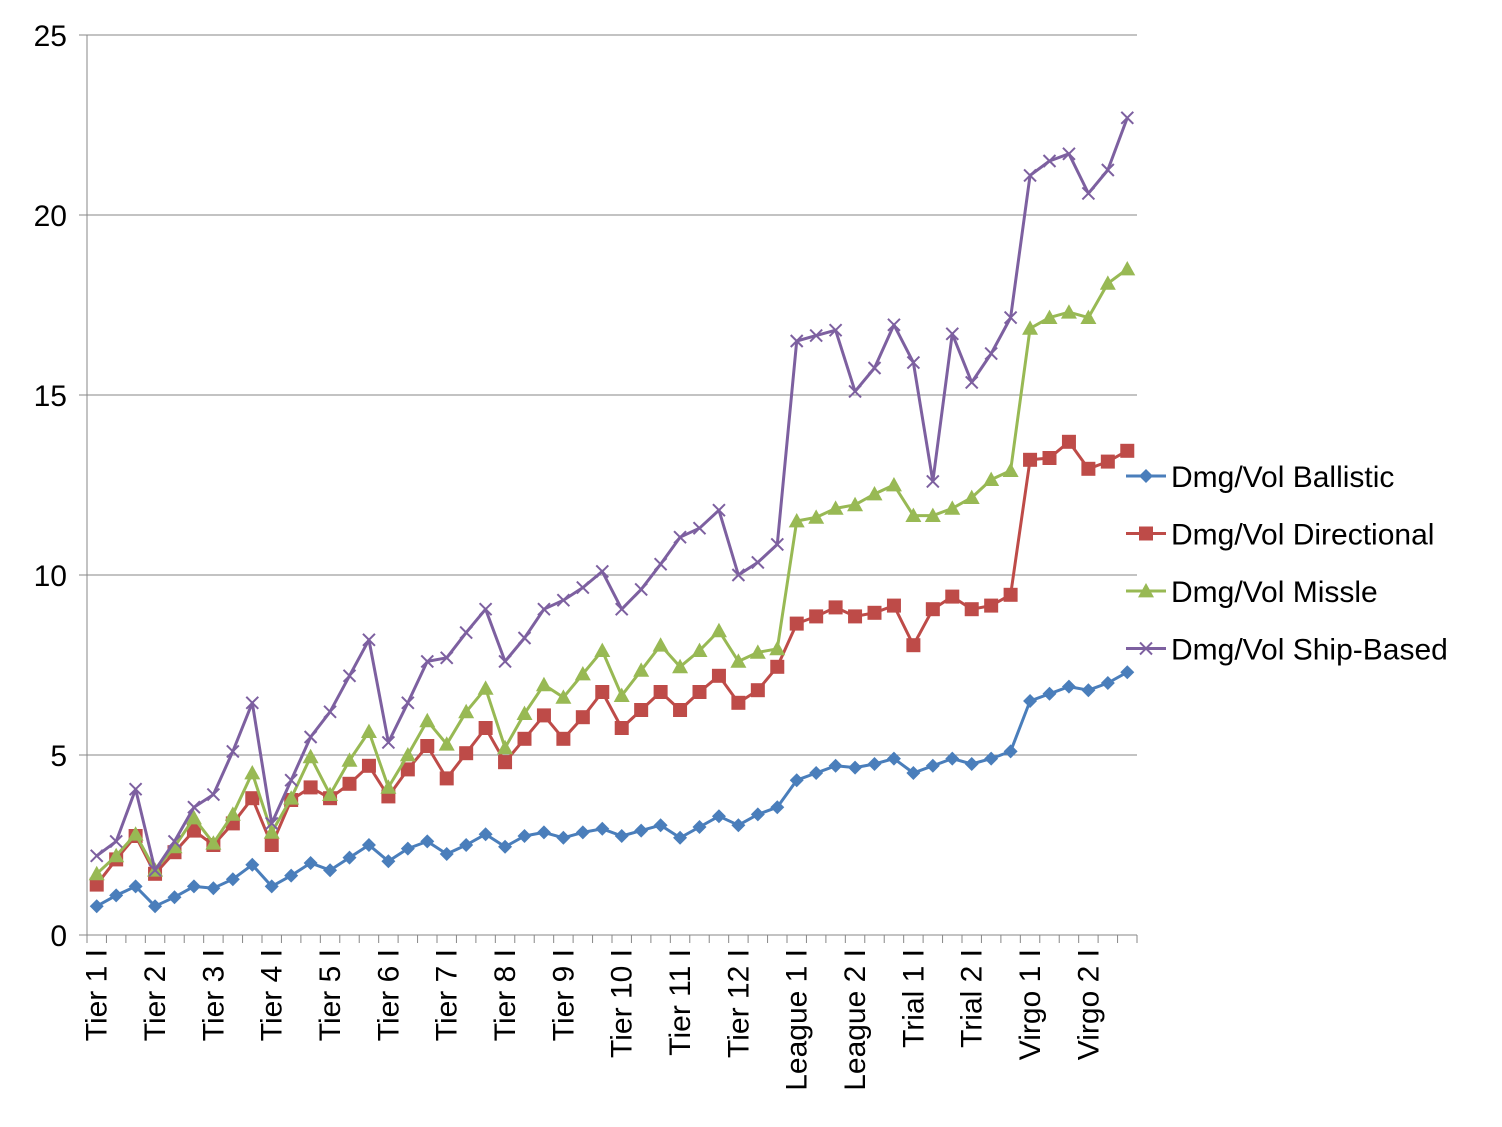  What do you see at coordinates (50, 486) in the screenshot?
I see `y-axis-tick-labels: 0 5 10 15 20 25` at bounding box center [50, 486].